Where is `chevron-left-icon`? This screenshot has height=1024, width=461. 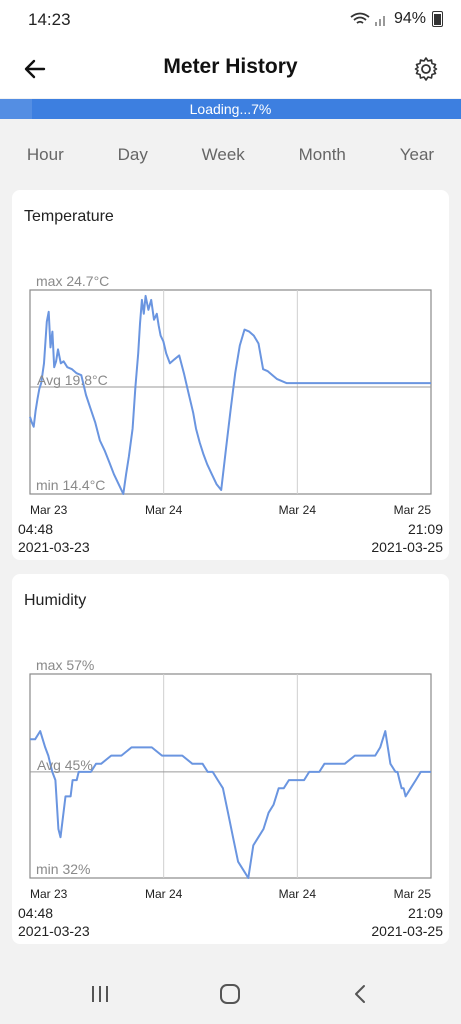 chevron-left-icon is located at coordinates (360, 994).